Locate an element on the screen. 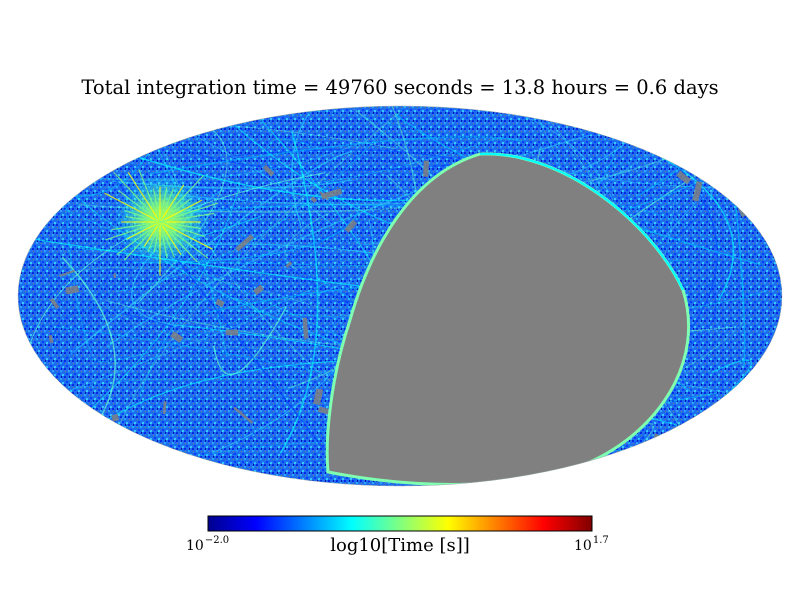 This screenshot has height=600, width=800. colorbar-max-label: 101.7 is located at coordinates (591, 544).